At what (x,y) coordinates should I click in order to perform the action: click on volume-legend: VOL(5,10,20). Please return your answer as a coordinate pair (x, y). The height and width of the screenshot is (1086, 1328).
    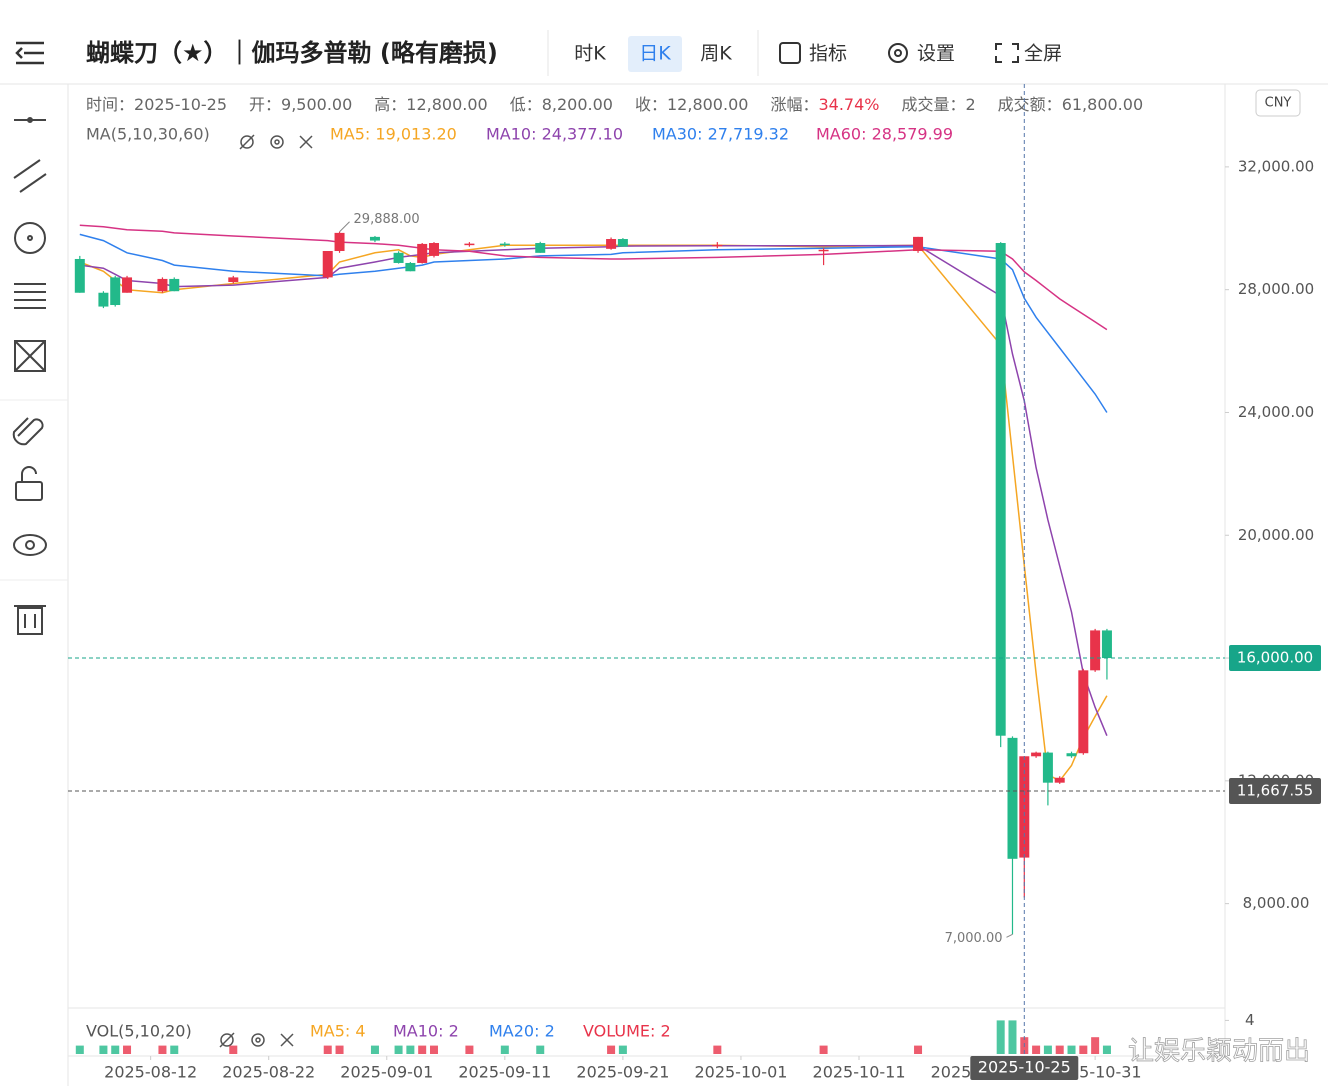
    Looking at the image, I should click on (139, 1031).